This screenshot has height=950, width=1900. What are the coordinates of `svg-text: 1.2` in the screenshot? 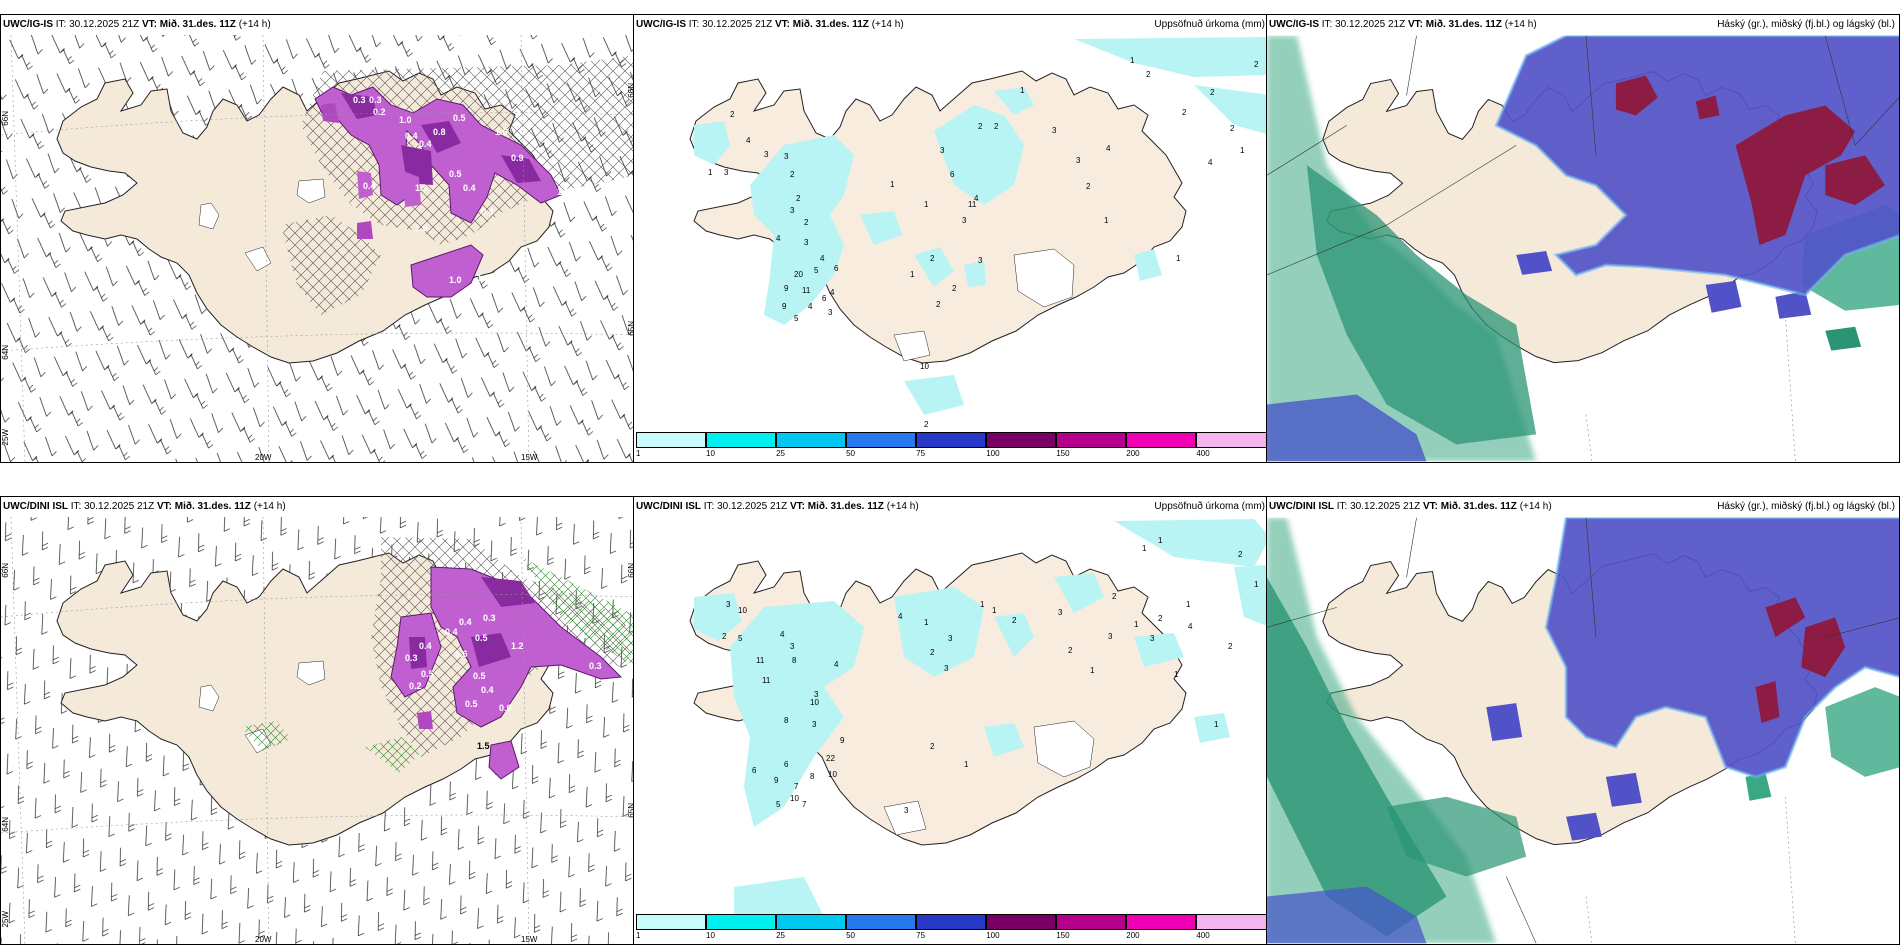 It's located at (517, 646).